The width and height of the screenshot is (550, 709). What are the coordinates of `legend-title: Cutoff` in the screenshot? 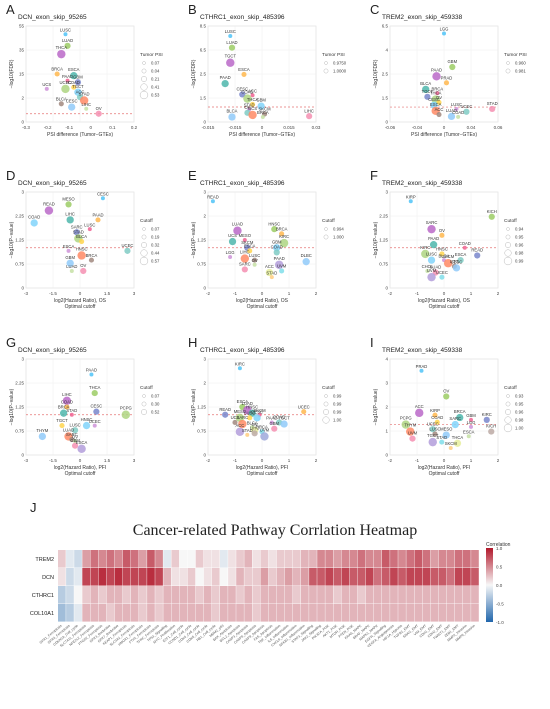 It's located at (146, 221).